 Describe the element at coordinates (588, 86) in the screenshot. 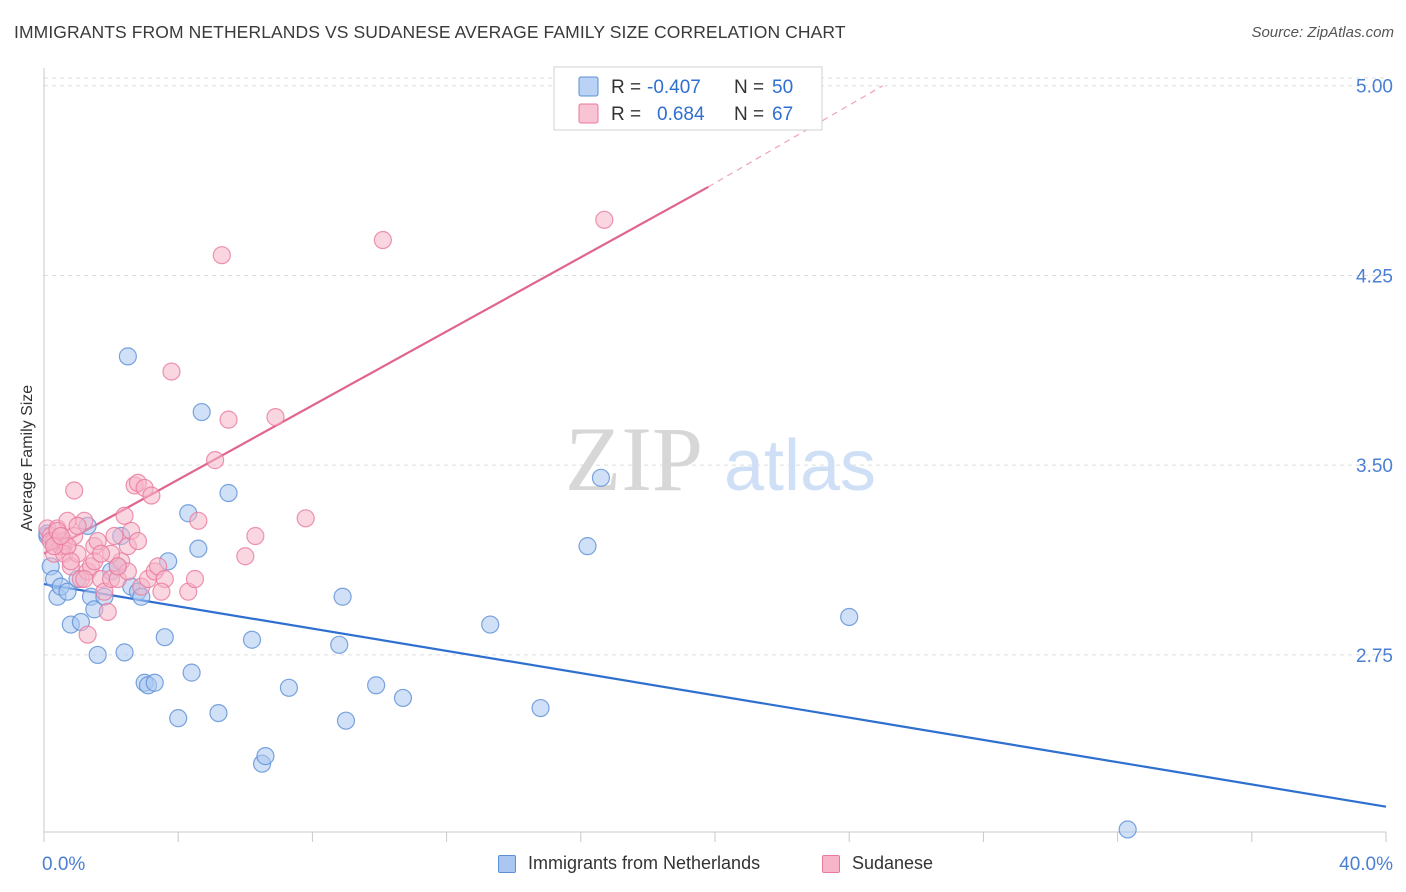

I see `stats-legend-swatch-blue` at that location.